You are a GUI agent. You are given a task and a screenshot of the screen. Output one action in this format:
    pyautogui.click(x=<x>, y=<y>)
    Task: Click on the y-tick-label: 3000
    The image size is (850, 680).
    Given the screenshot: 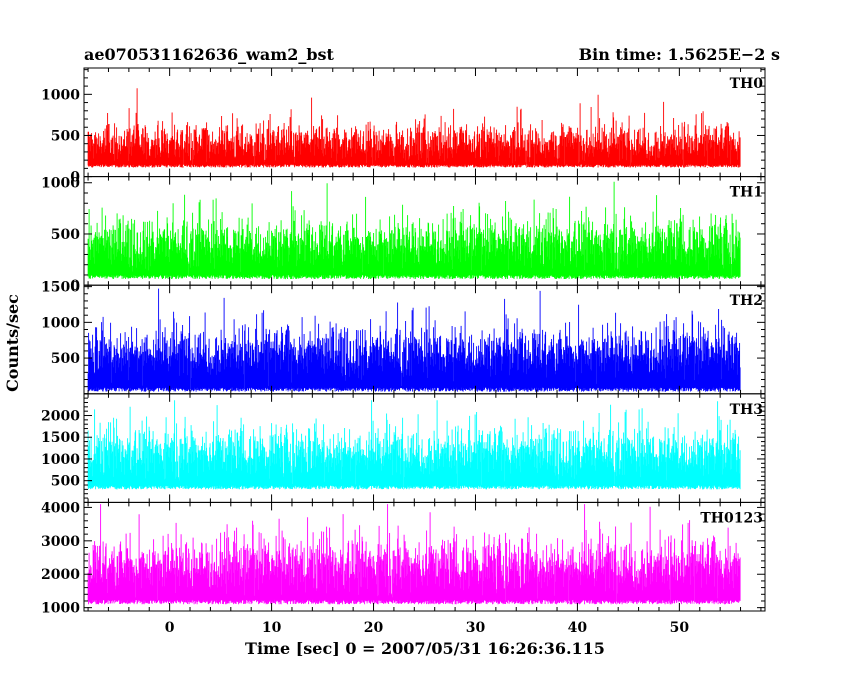 What is the action you would take?
    pyautogui.click(x=60, y=542)
    